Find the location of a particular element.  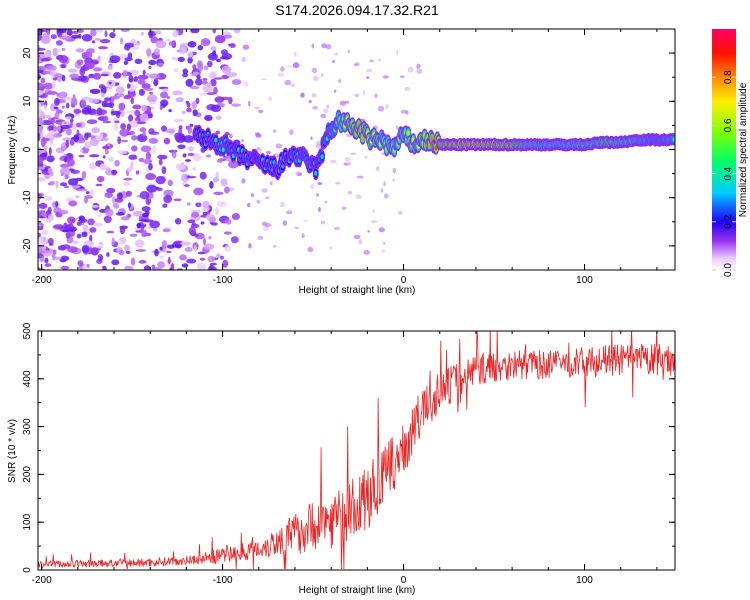

spectrogram-x-label: Height of straight line (km) is located at coordinates (357, 290).